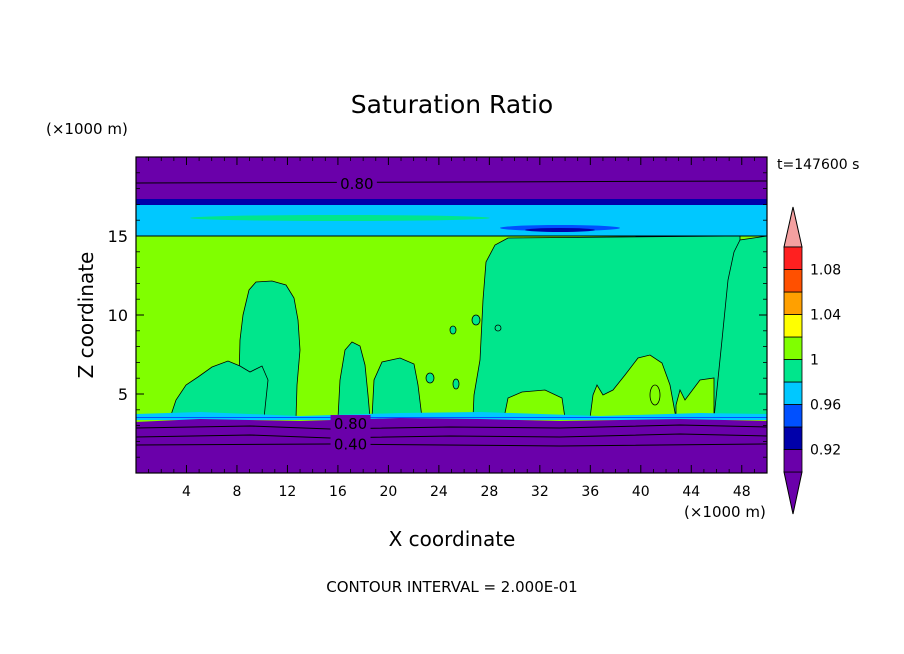  Describe the element at coordinates (818, 165) in the screenshot. I see `time-label: t=147600 s` at that location.